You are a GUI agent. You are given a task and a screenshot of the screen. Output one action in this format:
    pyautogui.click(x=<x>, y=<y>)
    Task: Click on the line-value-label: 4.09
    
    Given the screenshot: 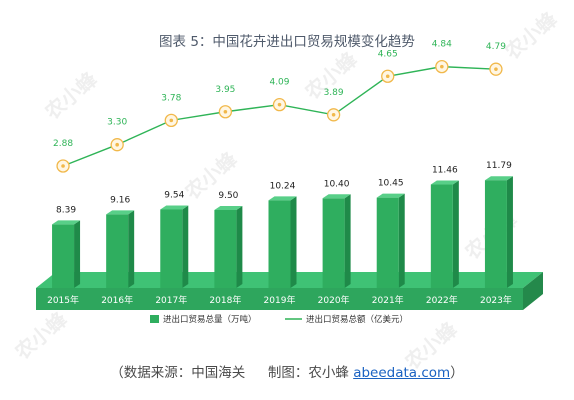 What is the action you would take?
    pyautogui.click(x=279, y=83)
    